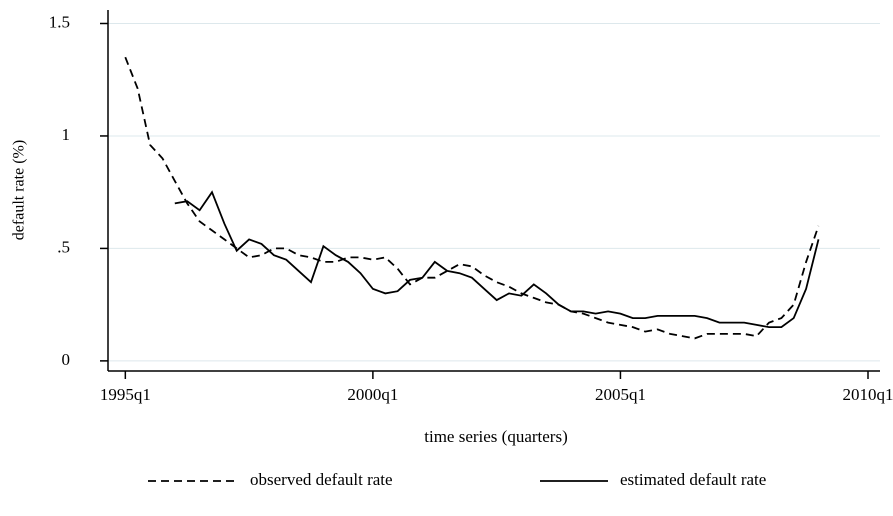 The width and height of the screenshot is (893, 516). Describe the element at coordinates (868, 394) in the screenshot. I see `x-tick-label: 2010q1` at that location.